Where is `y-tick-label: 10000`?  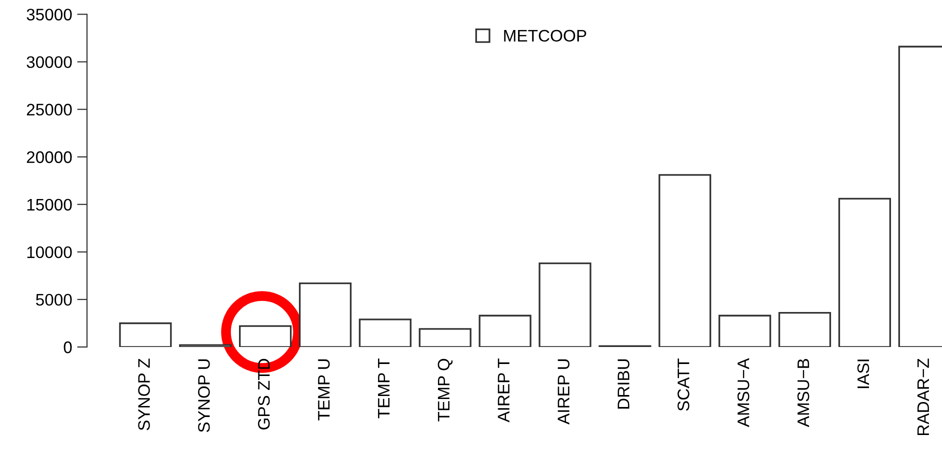
y-tick-label: 10000 is located at coordinates (49, 252).